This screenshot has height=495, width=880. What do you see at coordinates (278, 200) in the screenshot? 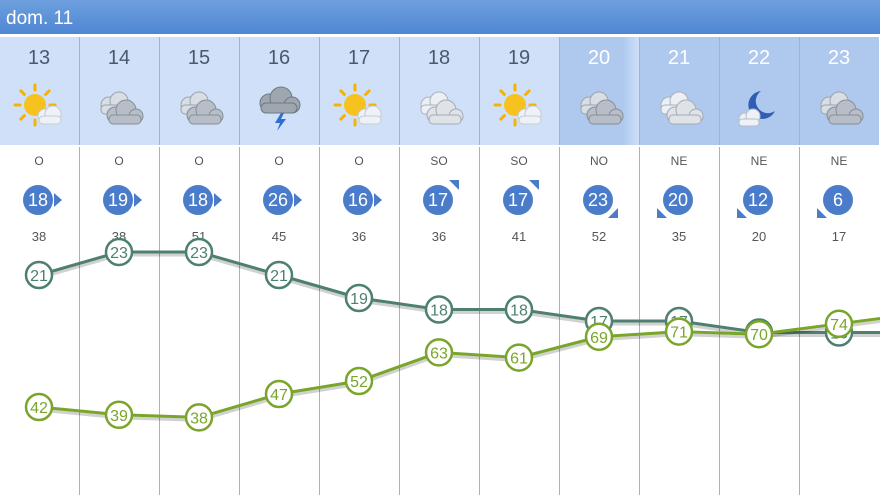
I see `wind-speed-badge: 26` at bounding box center [278, 200].